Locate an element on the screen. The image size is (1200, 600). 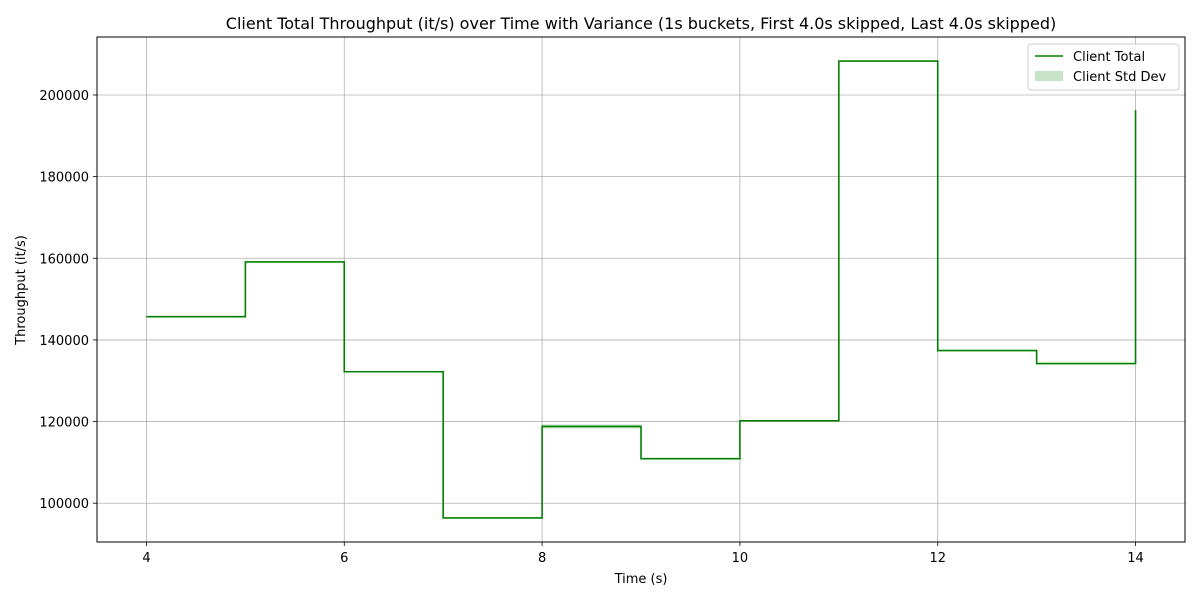
x-tick-label: 12 is located at coordinates (937, 558).